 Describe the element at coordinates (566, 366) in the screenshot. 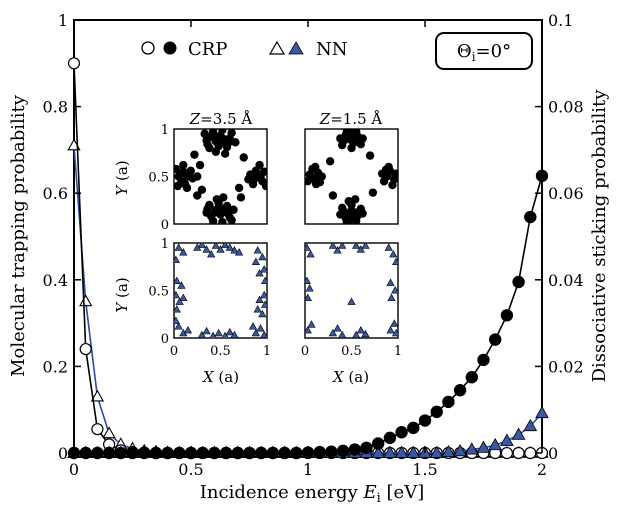

I see `y-right-tick-label: 0.02` at that location.